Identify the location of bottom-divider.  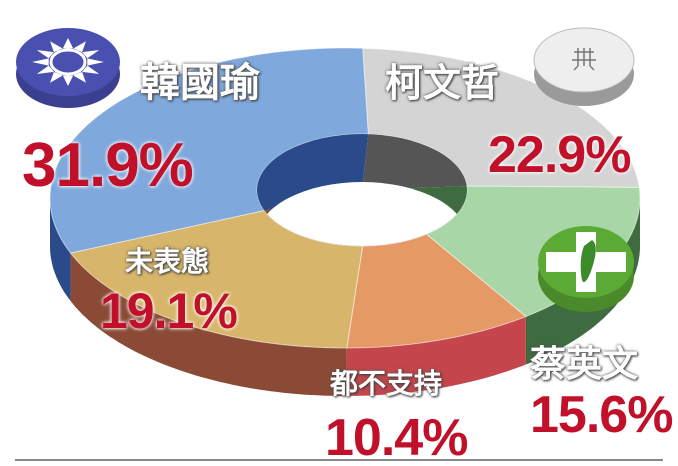
(339, 460).